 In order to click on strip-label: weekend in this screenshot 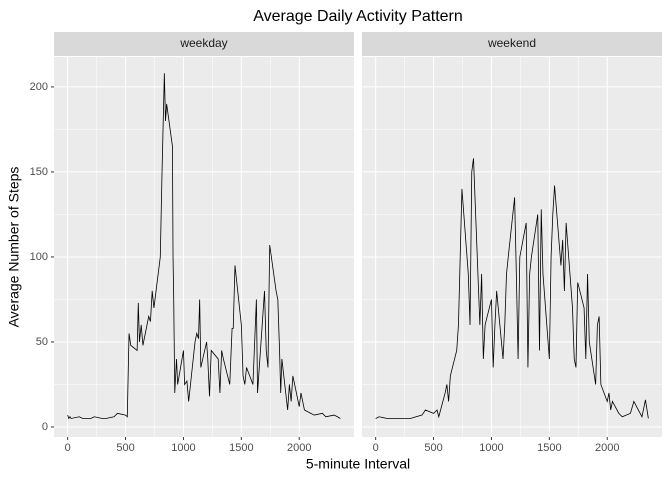, I will do `click(511, 43)`.